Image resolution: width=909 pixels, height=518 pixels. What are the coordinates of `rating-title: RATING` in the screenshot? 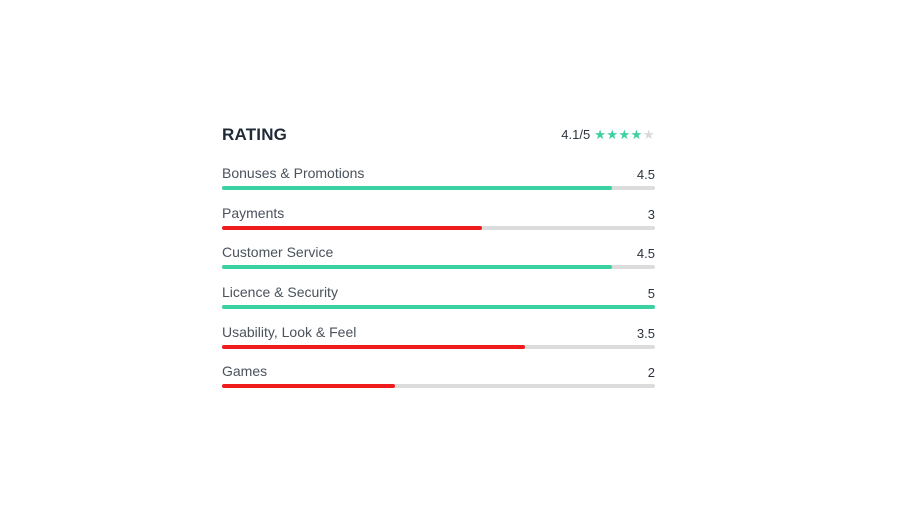 It's located at (255, 134).